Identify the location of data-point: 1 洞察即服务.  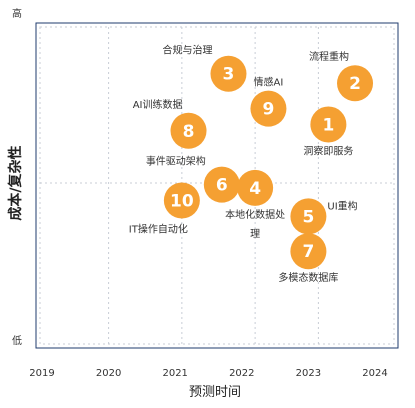
(328, 131).